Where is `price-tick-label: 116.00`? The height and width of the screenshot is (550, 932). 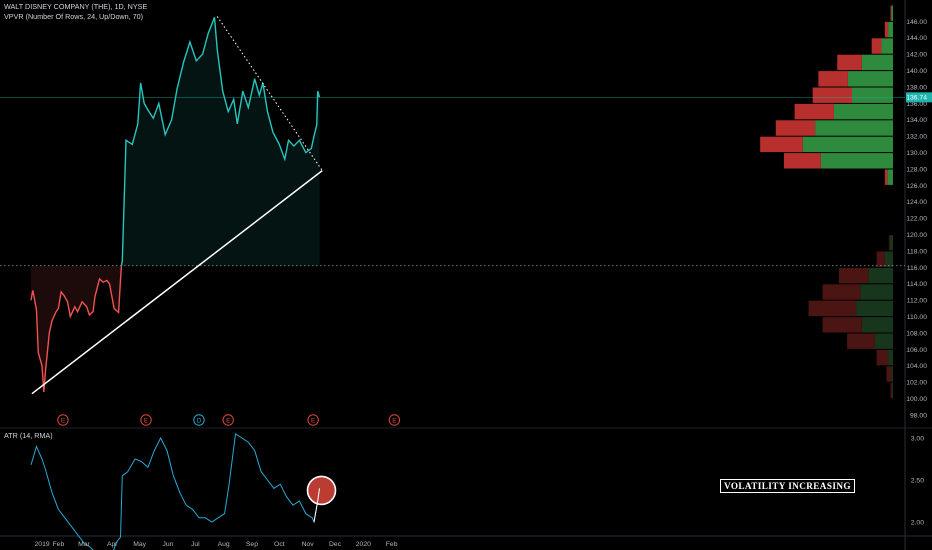
price-tick-label: 116.00 is located at coordinates (917, 268).